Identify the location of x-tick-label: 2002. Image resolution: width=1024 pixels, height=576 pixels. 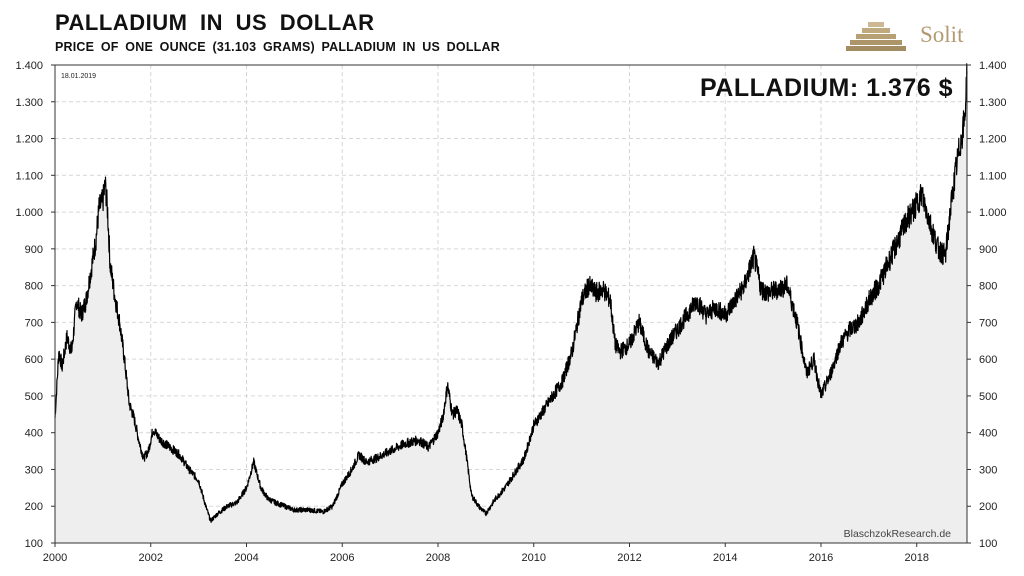
(151, 558).